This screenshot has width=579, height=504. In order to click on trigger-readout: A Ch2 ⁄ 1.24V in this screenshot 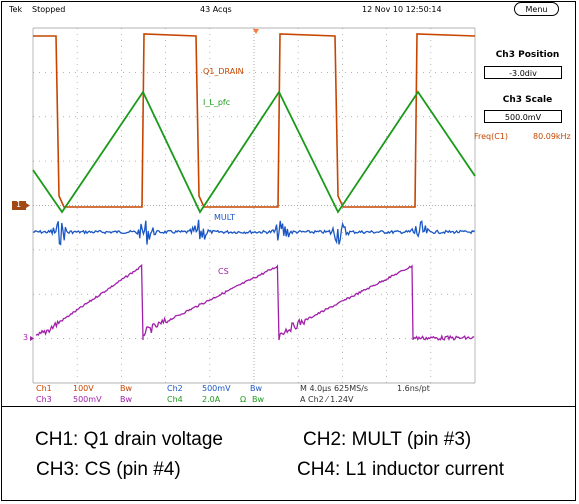, I will do `click(327, 399)`.